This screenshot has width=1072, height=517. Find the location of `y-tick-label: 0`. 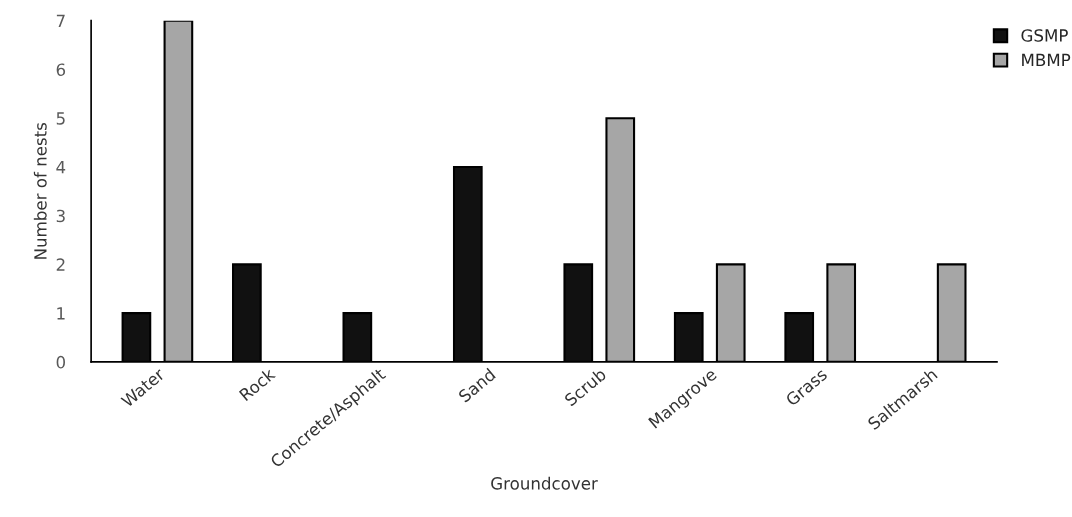

y-tick-label: 0 is located at coordinates (61, 362).